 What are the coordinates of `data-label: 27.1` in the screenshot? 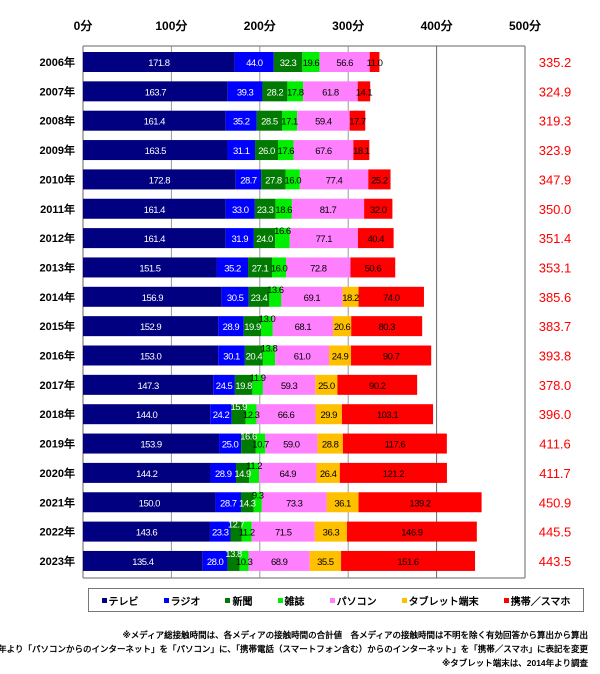 It's located at (260, 268).